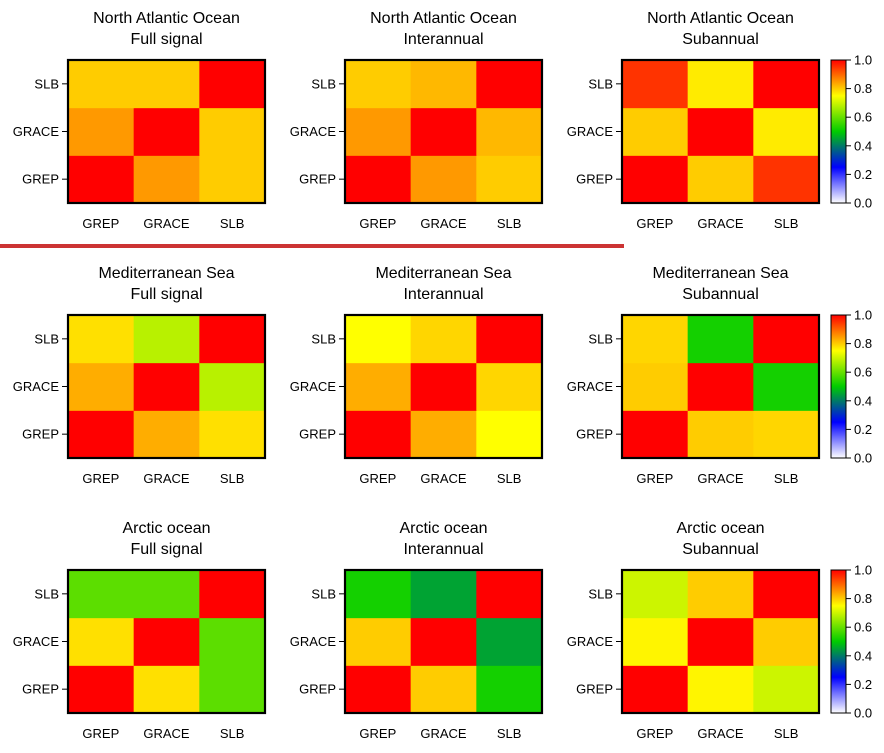 The width and height of the screenshot is (884, 753). I want to click on colorbar: 0.0 0.2 0.4 0.6 0.8 1.0, so click(851, 642).